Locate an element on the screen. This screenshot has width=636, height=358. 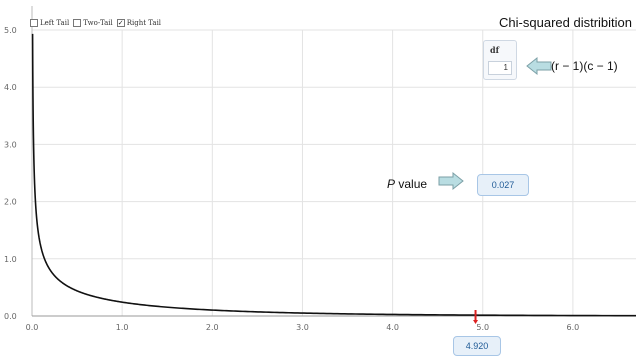
y-tick-label: 2.0 is located at coordinates (10, 202).